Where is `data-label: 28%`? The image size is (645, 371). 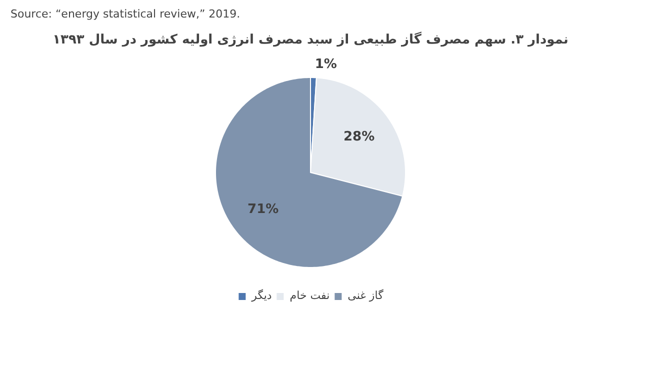 data-label: 28% is located at coordinates (359, 137).